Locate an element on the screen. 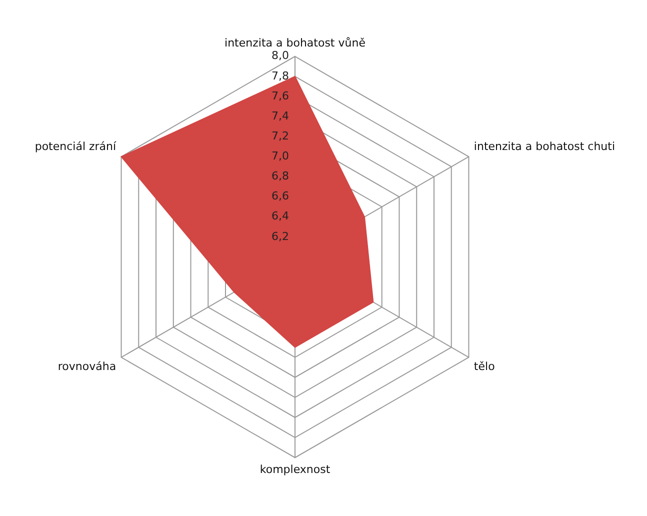  spoke-label: tělo is located at coordinates (485, 366).